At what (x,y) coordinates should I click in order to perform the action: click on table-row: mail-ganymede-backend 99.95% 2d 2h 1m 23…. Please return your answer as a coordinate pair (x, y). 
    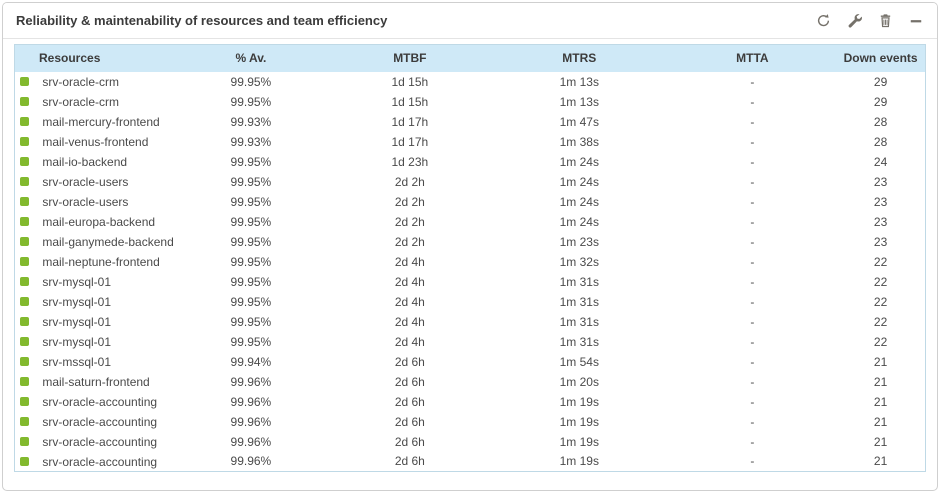
    Looking at the image, I should click on (470, 242).